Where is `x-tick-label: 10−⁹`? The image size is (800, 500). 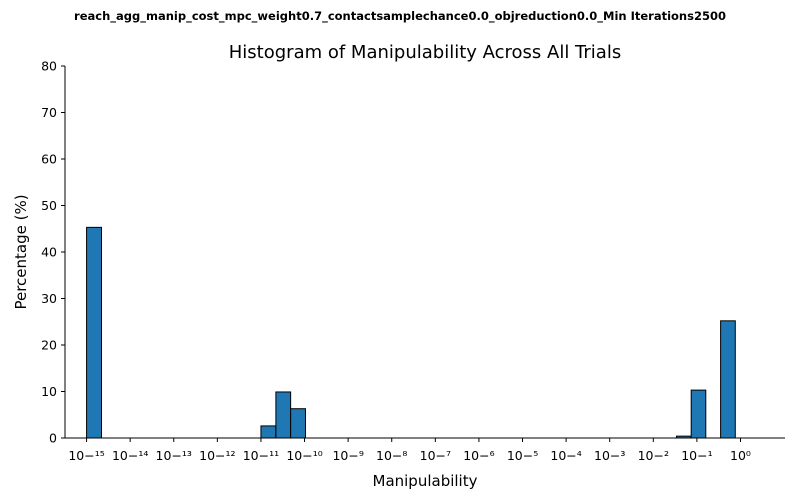
x-tick-label: 10−⁹ is located at coordinates (347, 455).